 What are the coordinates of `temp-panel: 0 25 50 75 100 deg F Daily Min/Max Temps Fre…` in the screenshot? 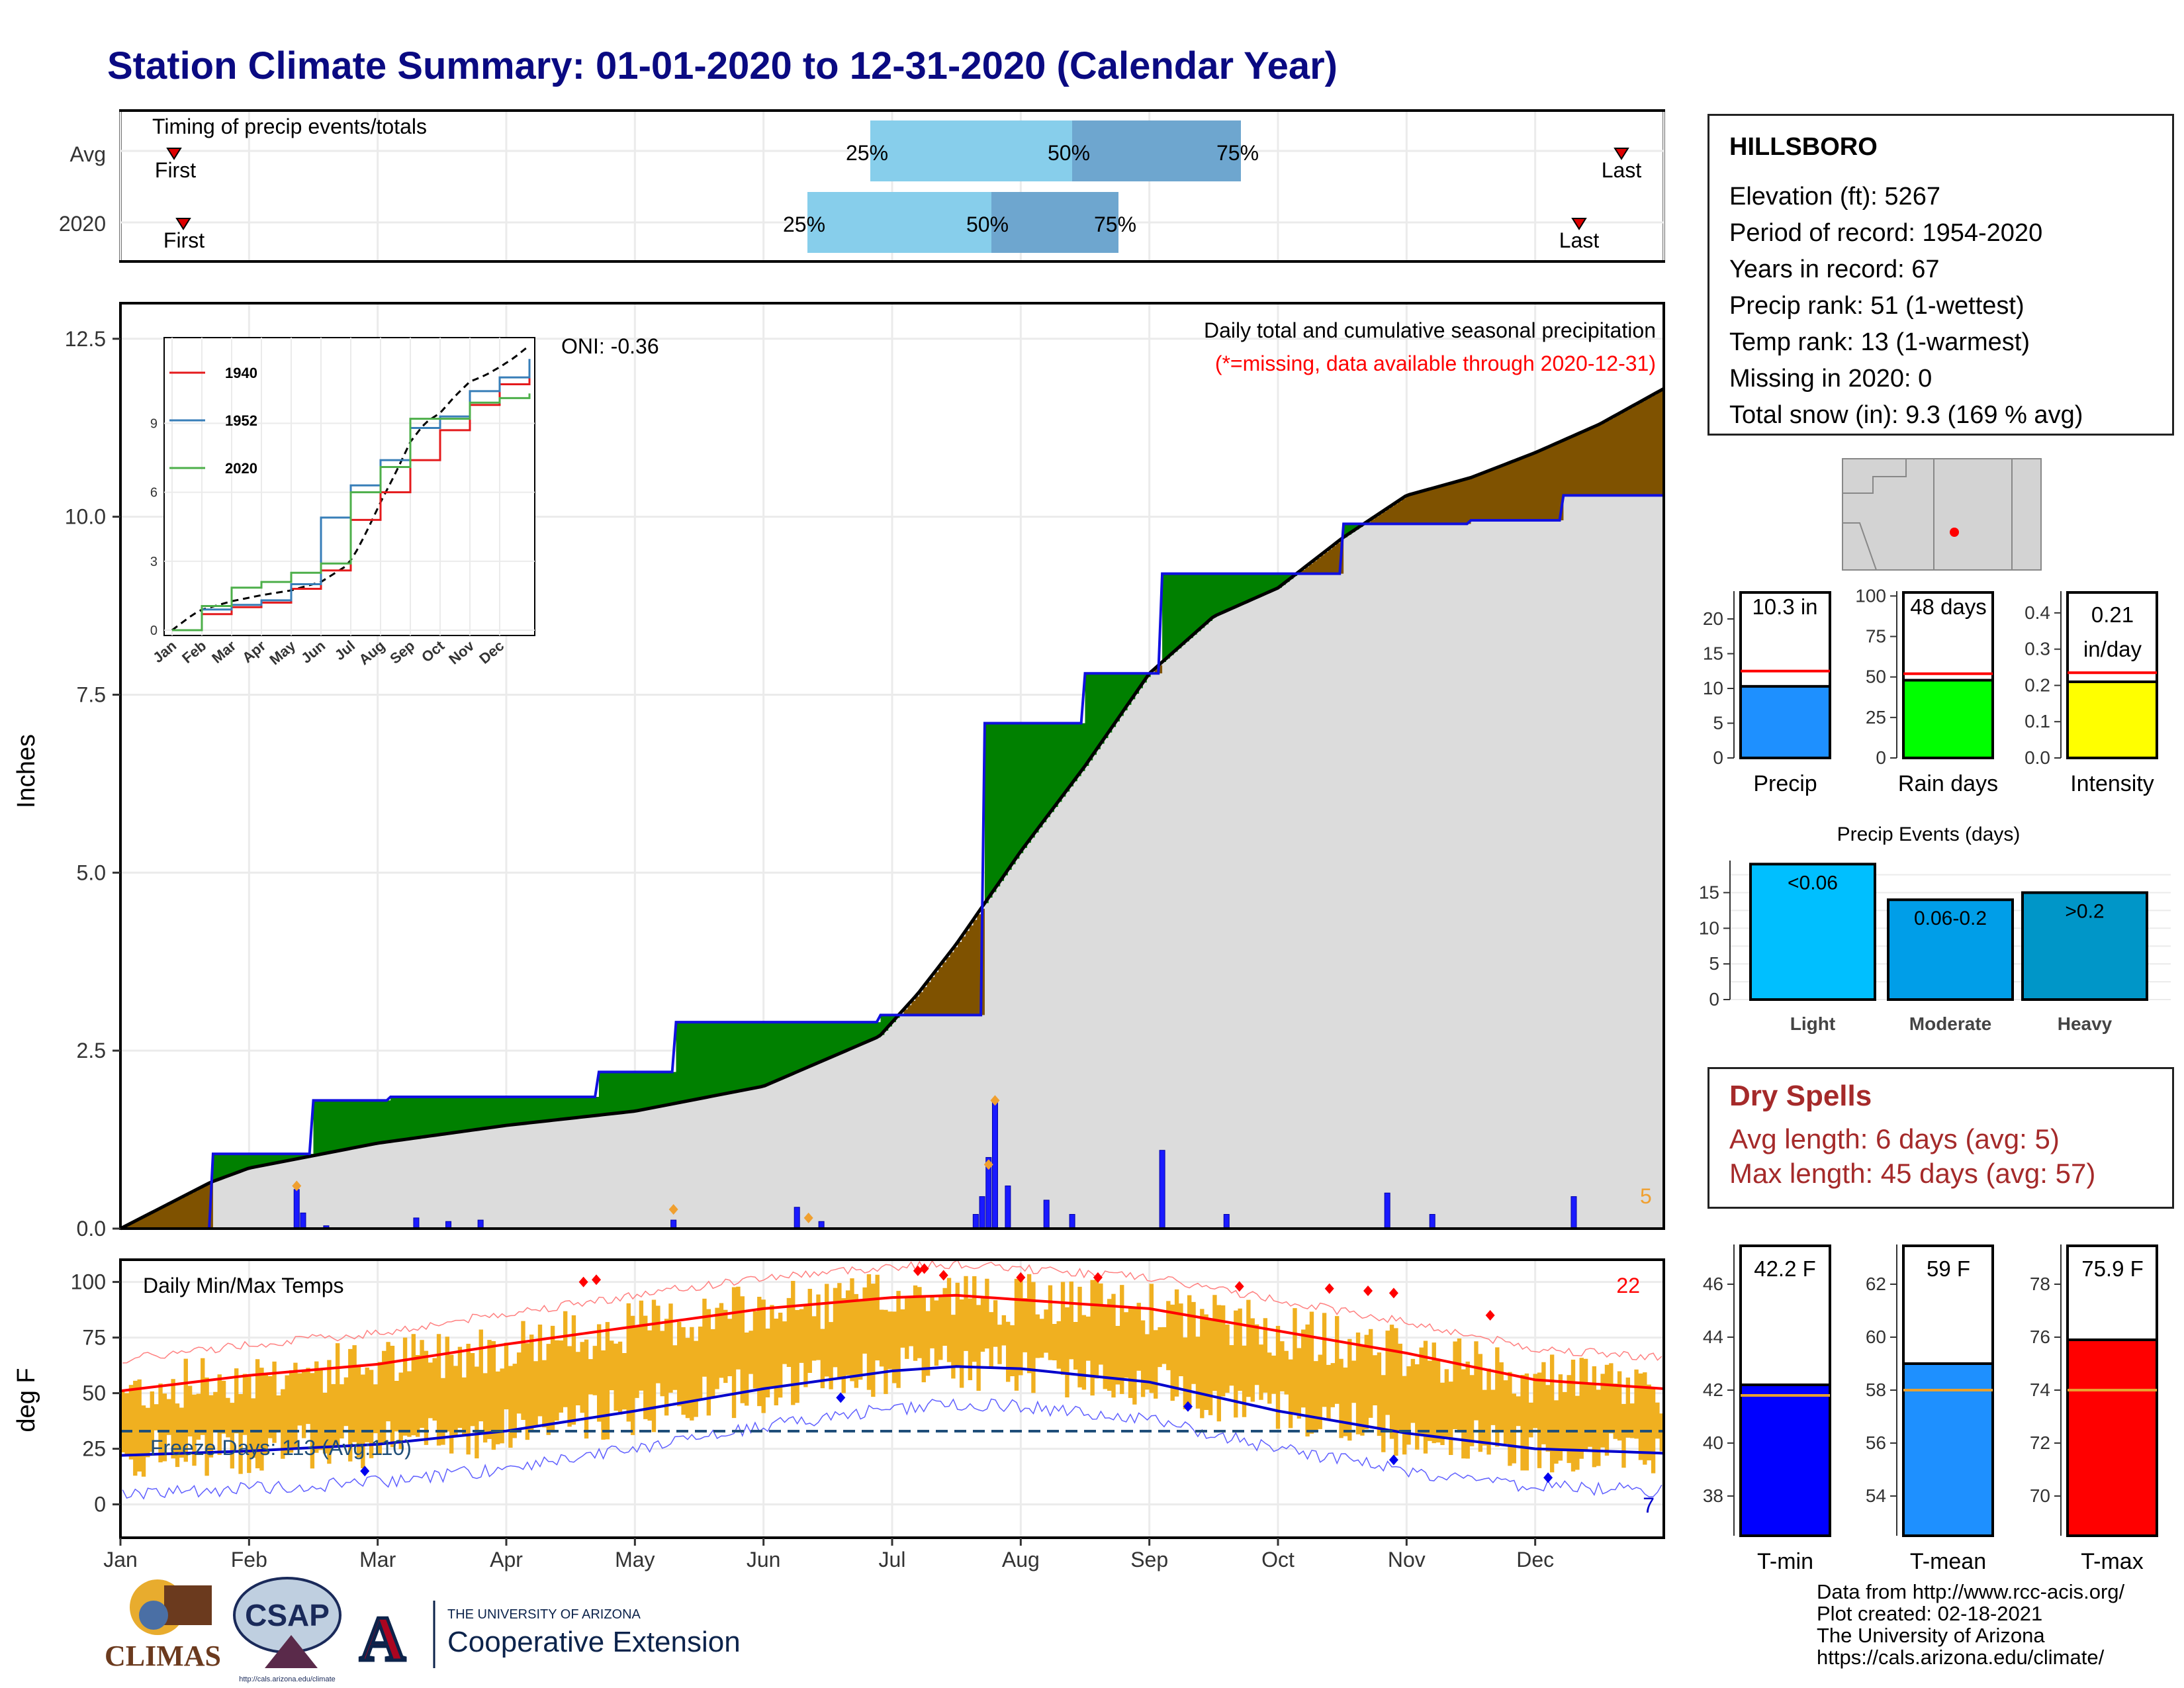 It's located at (839, 1414).